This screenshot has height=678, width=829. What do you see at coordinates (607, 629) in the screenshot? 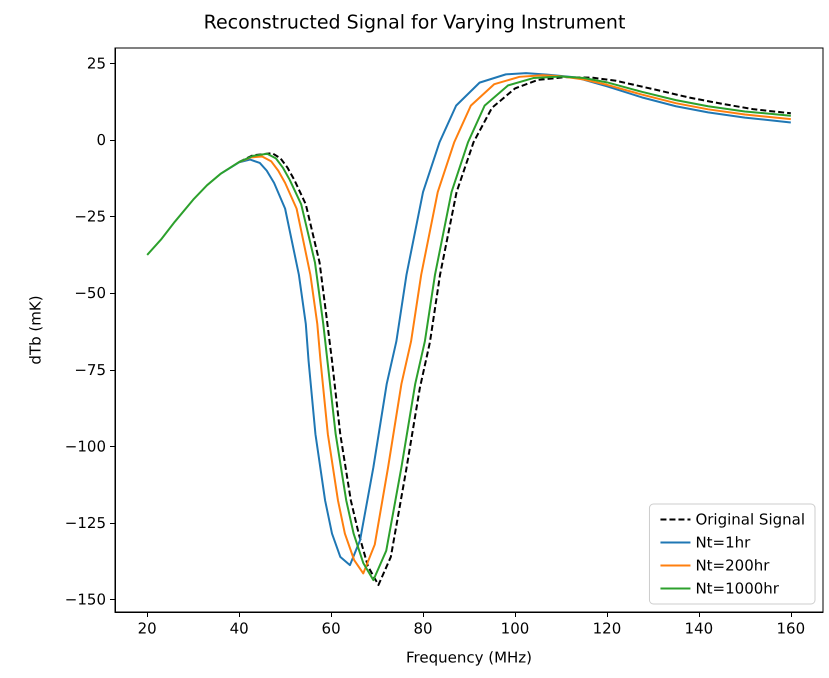
I see `x-tick-label: 120` at bounding box center [607, 629].